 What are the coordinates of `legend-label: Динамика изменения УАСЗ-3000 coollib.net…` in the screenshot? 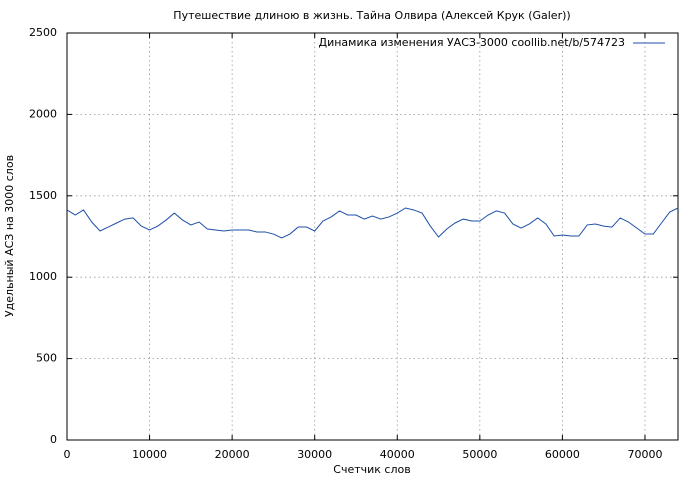 It's located at (472, 42).